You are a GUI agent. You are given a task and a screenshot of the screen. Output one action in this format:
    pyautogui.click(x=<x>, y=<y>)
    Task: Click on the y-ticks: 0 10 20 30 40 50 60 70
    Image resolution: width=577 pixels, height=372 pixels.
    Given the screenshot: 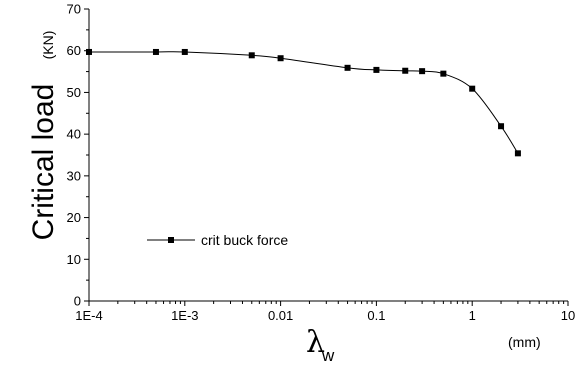 What is the action you would take?
    pyautogui.click(x=78, y=155)
    